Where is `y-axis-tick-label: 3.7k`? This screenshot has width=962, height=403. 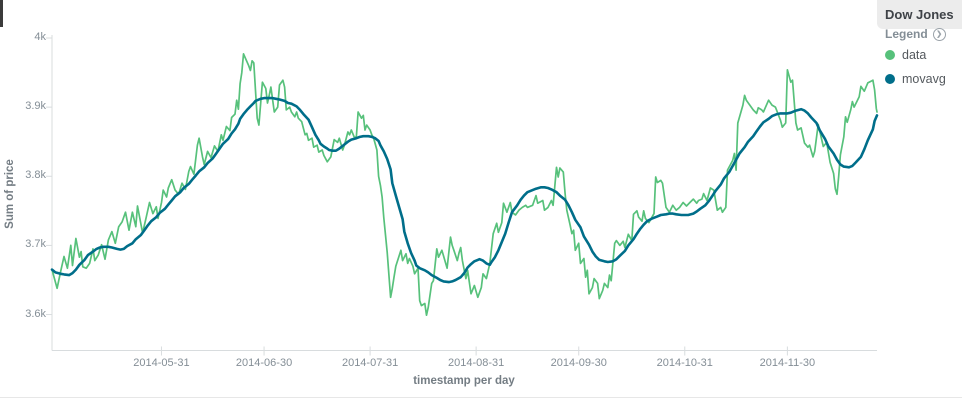 y-axis-tick-label: 3.7k is located at coordinates (35, 244).